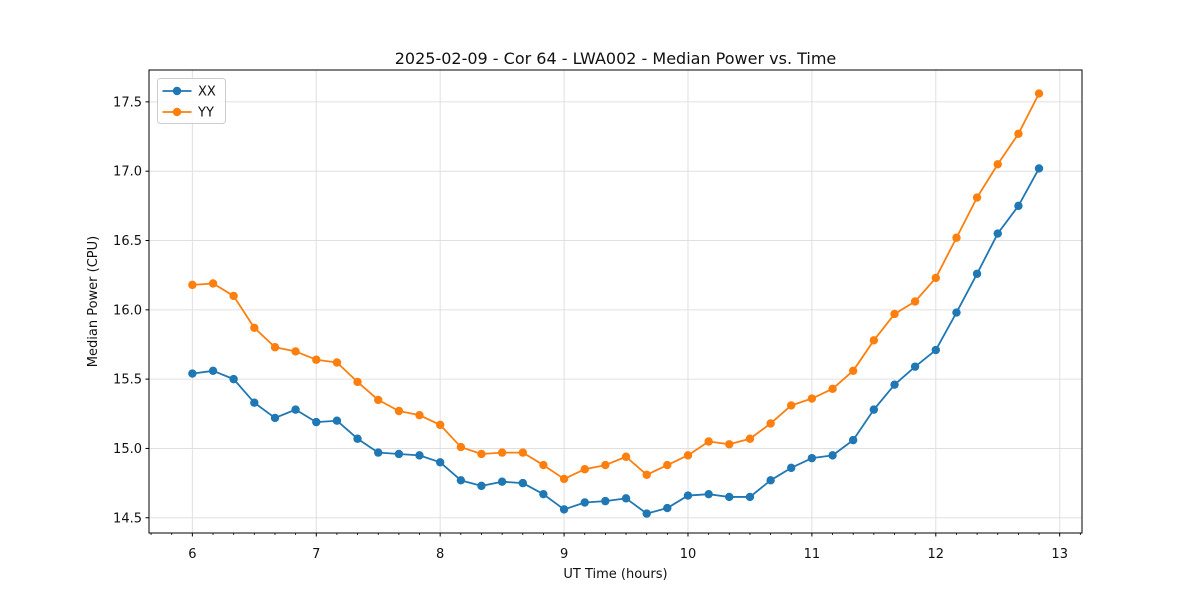 The height and width of the screenshot is (600, 1200). What do you see at coordinates (93, 301) in the screenshot?
I see `y-axis-label: Median Power (CPU)` at bounding box center [93, 301].